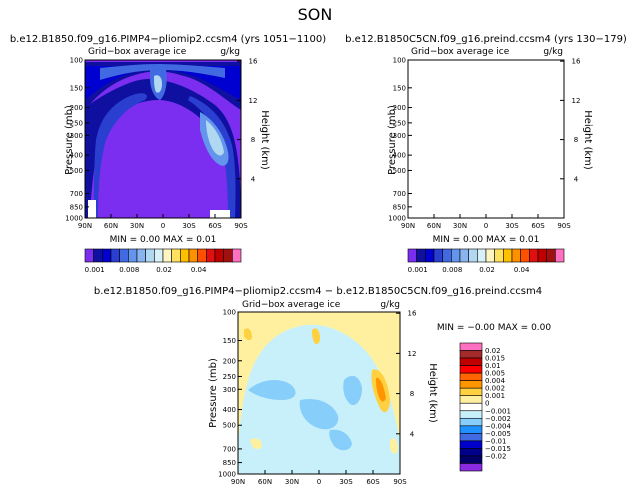  Describe the element at coordinates (498, 449) in the screenshot. I see `colorbar-label: −0.015` at that location.